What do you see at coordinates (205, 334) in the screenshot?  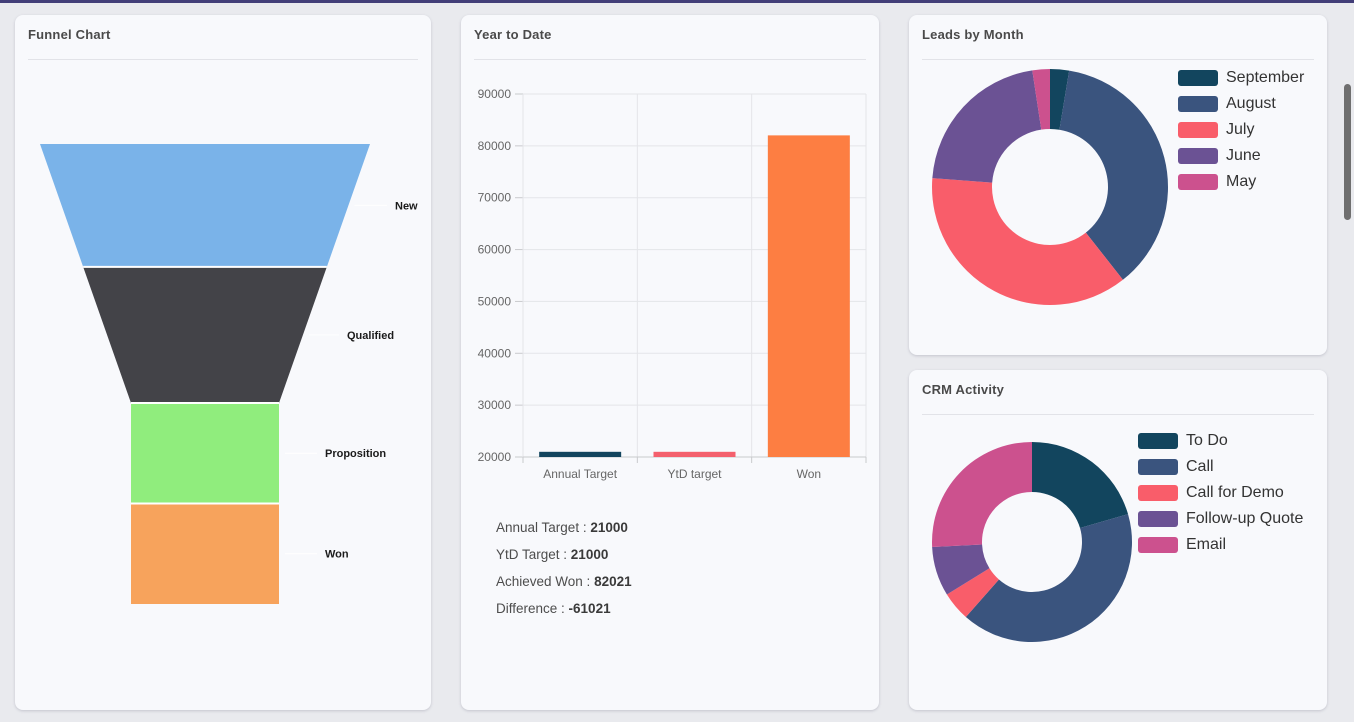 I see `funnel-segment-qualified` at bounding box center [205, 334].